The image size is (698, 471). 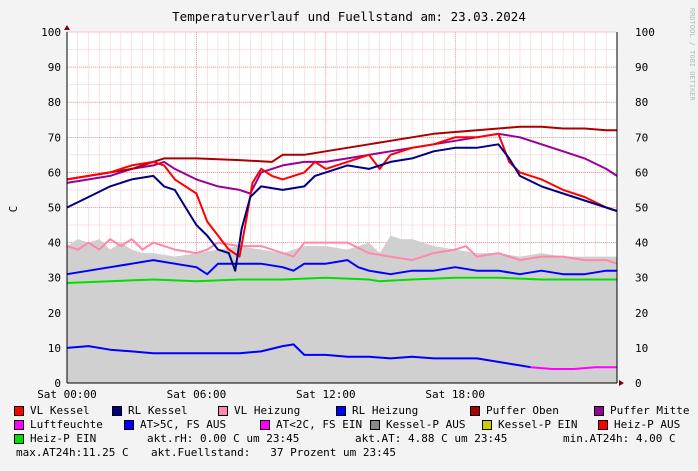 What do you see at coordinates (54, 137) in the screenshot?
I see `y-tick-label-left: 70` at bounding box center [54, 137].